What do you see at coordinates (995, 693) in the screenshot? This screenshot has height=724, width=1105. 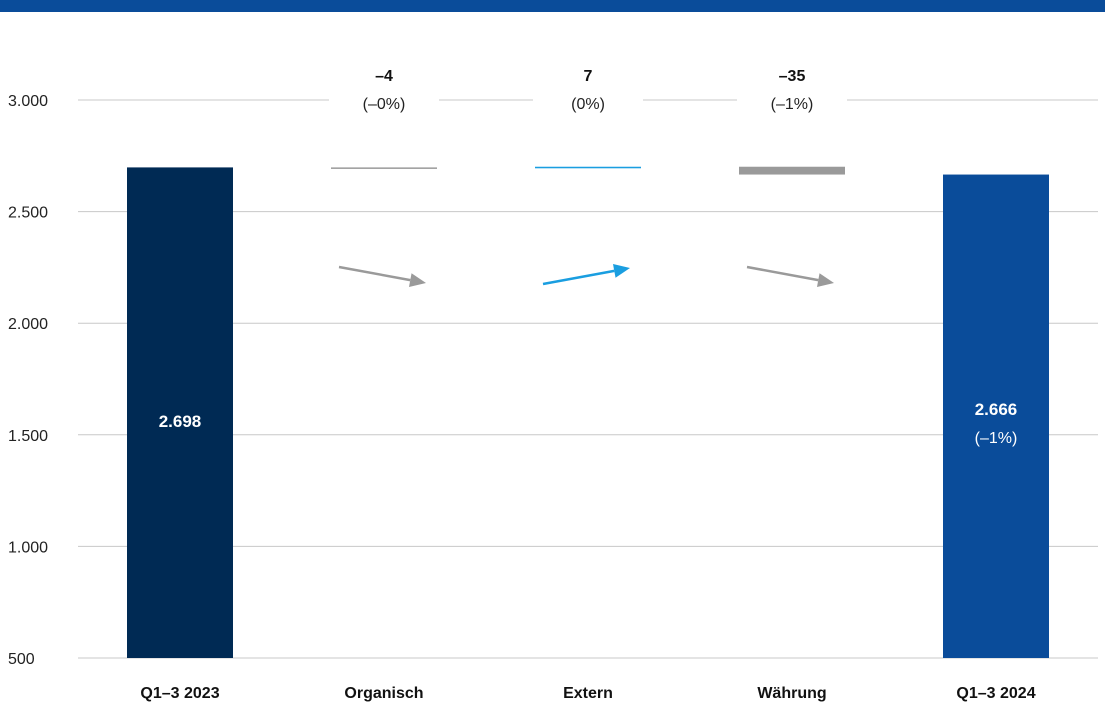 I see `x-category-label: Q1–3 2024` at bounding box center [995, 693].